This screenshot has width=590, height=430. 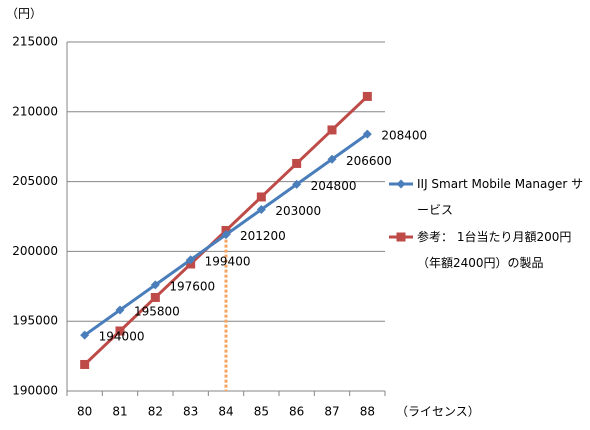 I want to click on y-tick-label: 190000, so click(x=35, y=391).